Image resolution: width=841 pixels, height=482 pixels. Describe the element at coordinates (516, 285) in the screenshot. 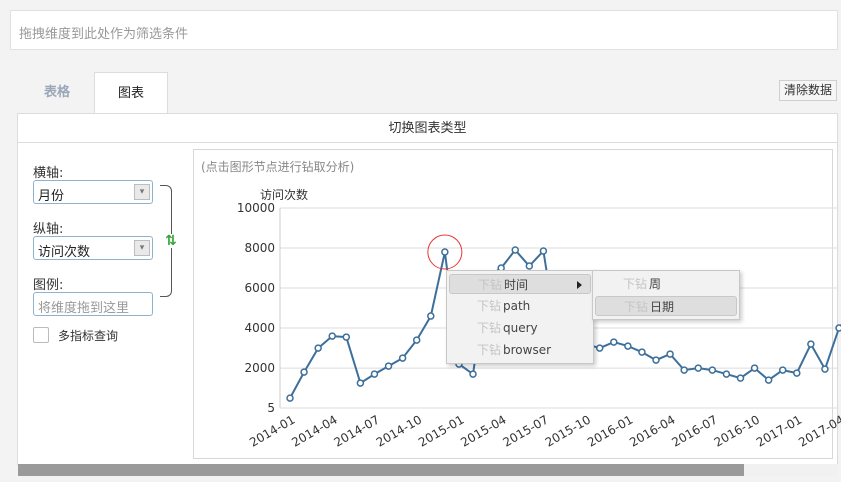

I see `menu-item-label: 时间` at that location.